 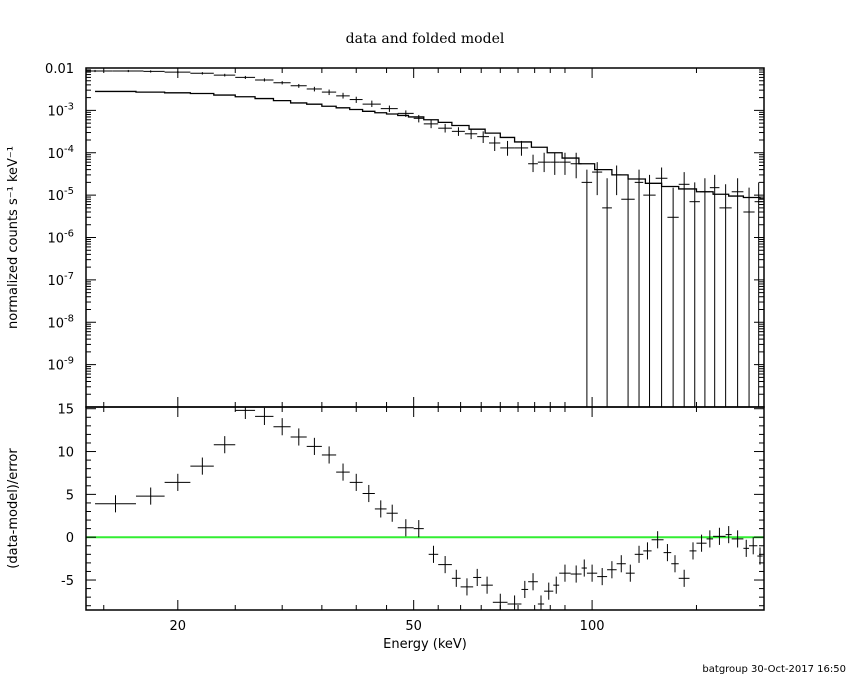 What do you see at coordinates (70, 495) in the screenshot?
I see `y-tick-label: 5` at bounding box center [70, 495].